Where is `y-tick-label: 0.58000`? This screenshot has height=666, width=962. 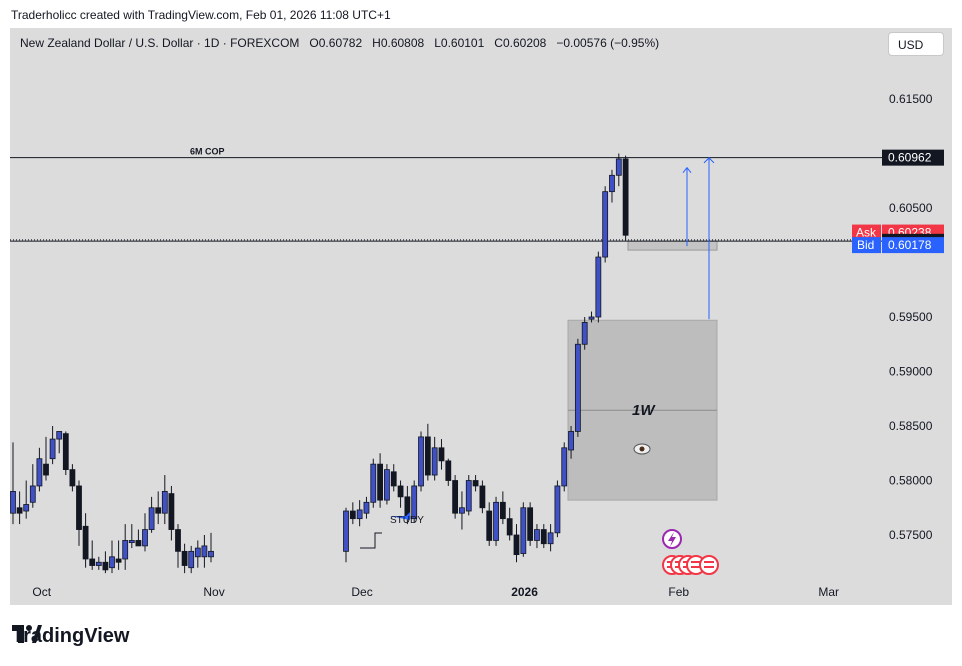 y-tick-label: 0.58000 is located at coordinates (911, 481).